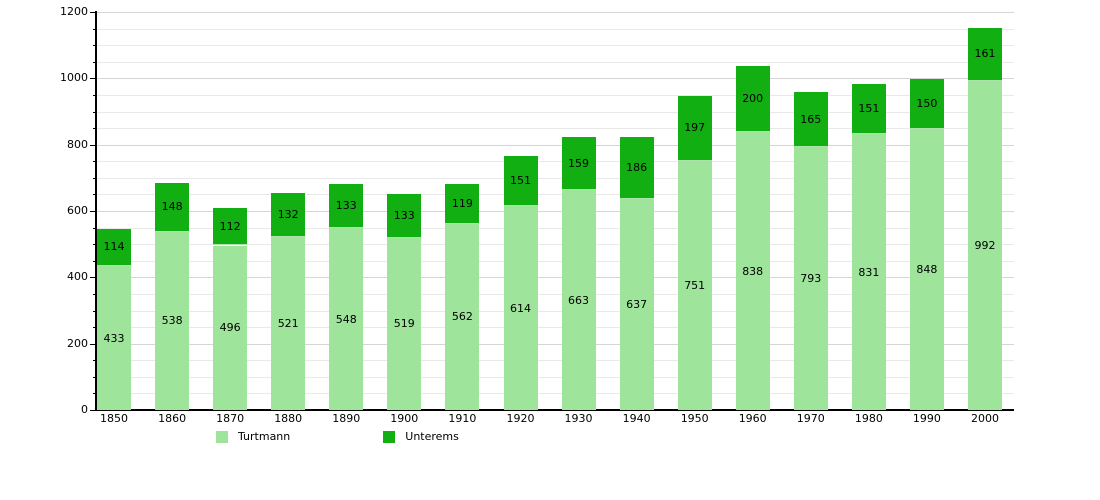  Describe the element at coordinates (926, 418) in the screenshot. I see `x-axis-label-1990: 1990` at that location.